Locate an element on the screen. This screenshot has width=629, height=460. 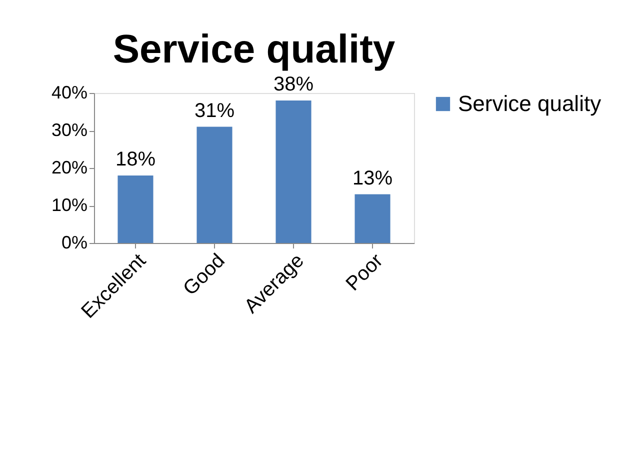
y-tick-label: 20% is located at coordinates (69, 168).